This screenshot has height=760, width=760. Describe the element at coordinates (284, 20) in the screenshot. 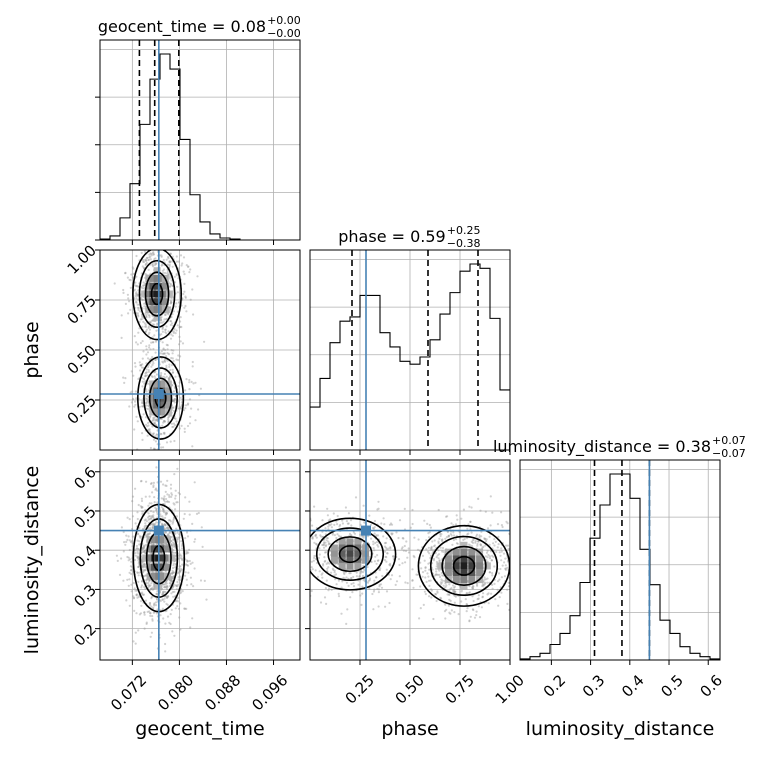

I see `title-superscript: +0.00` at that location.